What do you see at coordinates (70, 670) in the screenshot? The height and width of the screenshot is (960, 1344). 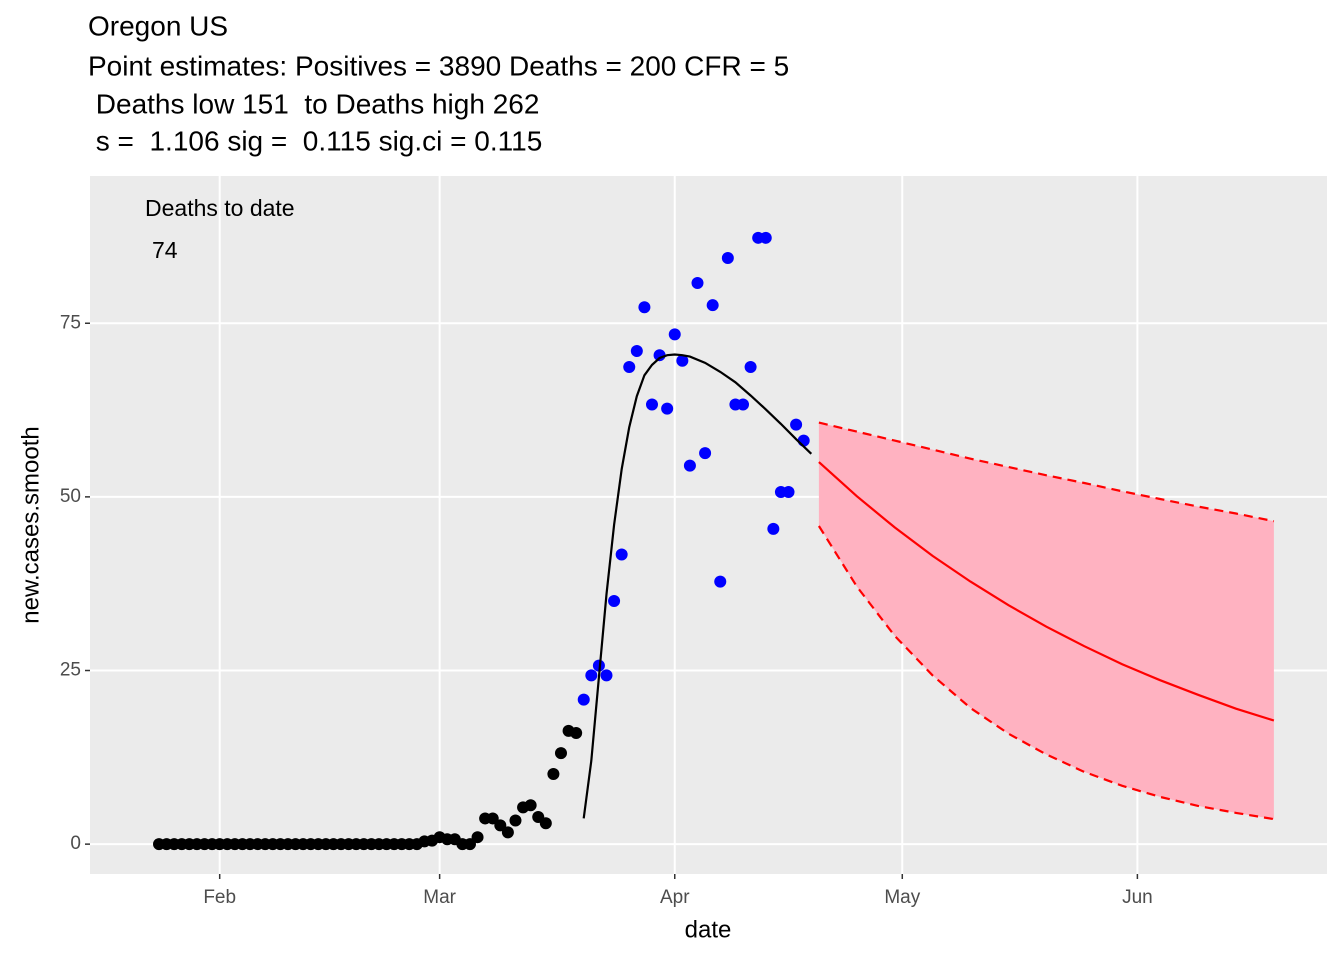 I see `y-tick-label: 25` at bounding box center [70, 670].